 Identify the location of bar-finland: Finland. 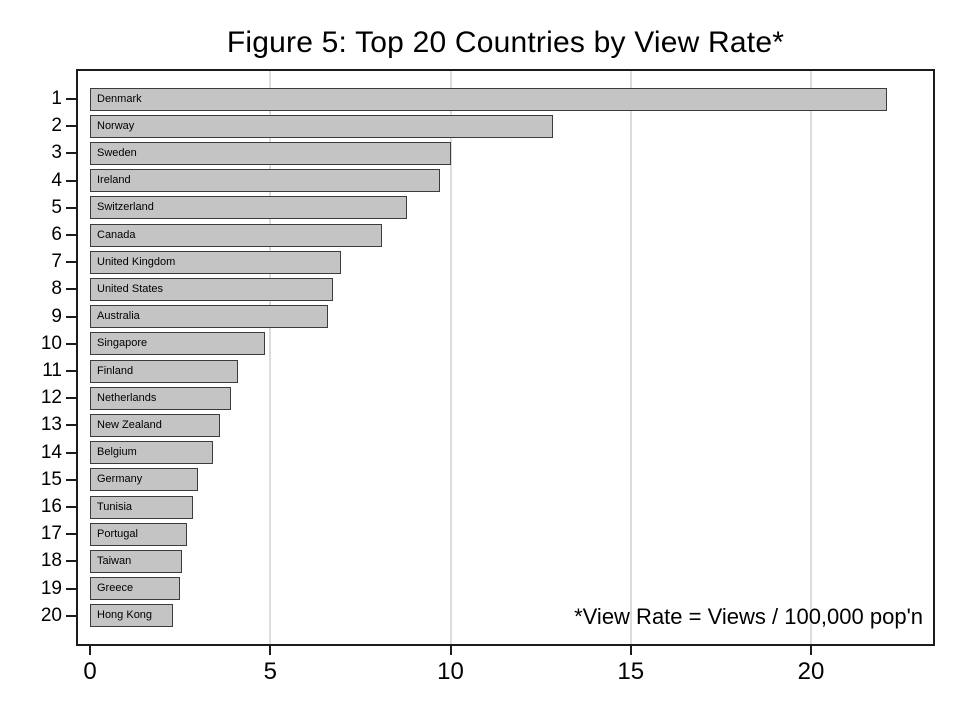
(164, 371).